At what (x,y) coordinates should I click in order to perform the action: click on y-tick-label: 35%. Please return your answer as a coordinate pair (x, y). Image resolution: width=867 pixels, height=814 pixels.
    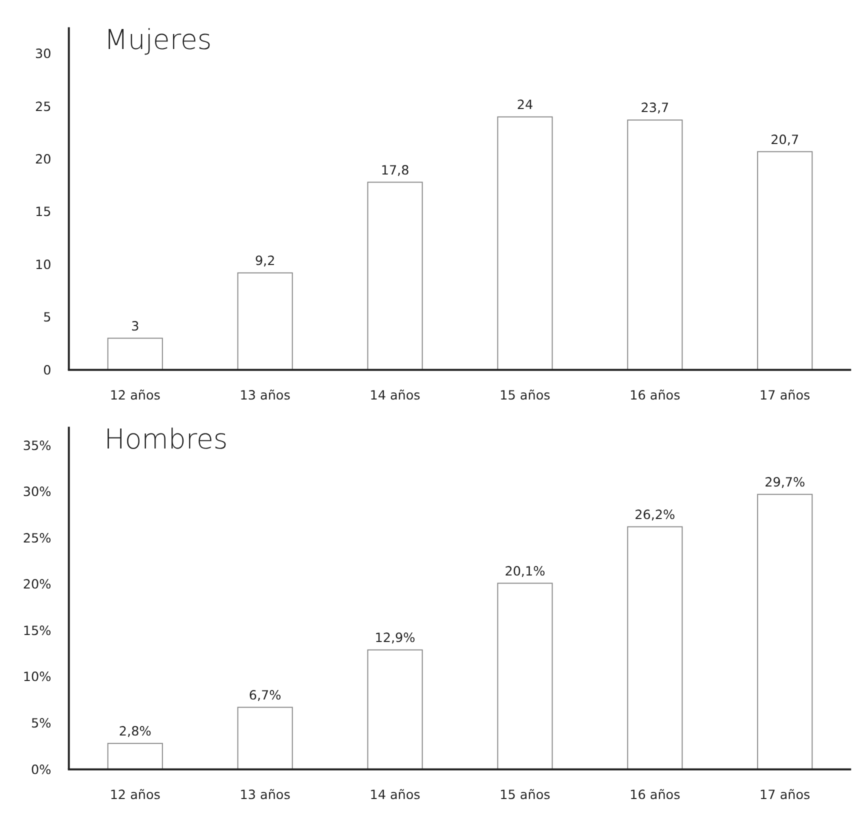
    Looking at the image, I should click on (37, 446).